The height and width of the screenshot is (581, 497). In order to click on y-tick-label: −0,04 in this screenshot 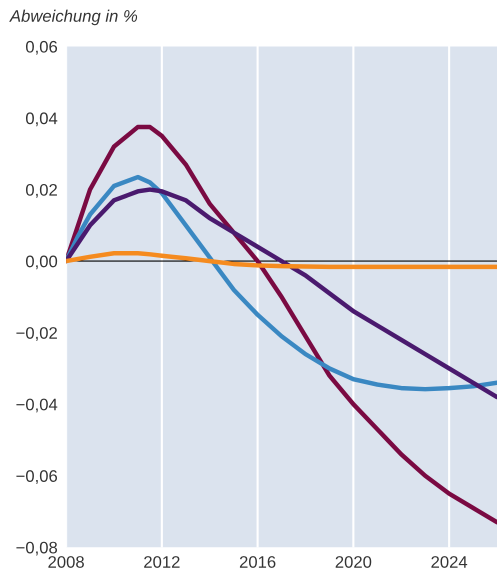, I will do `click(37, 405)`.